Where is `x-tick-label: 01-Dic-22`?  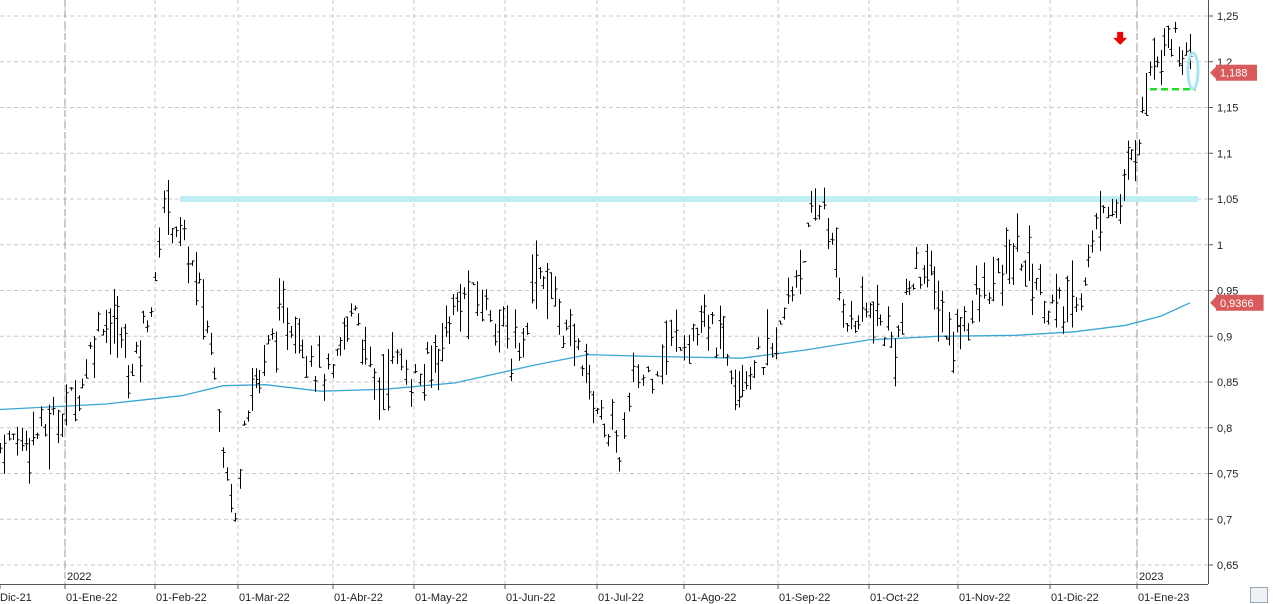 x-tick-label: 01-Dic-22 is located at coordinates (1075, 598).